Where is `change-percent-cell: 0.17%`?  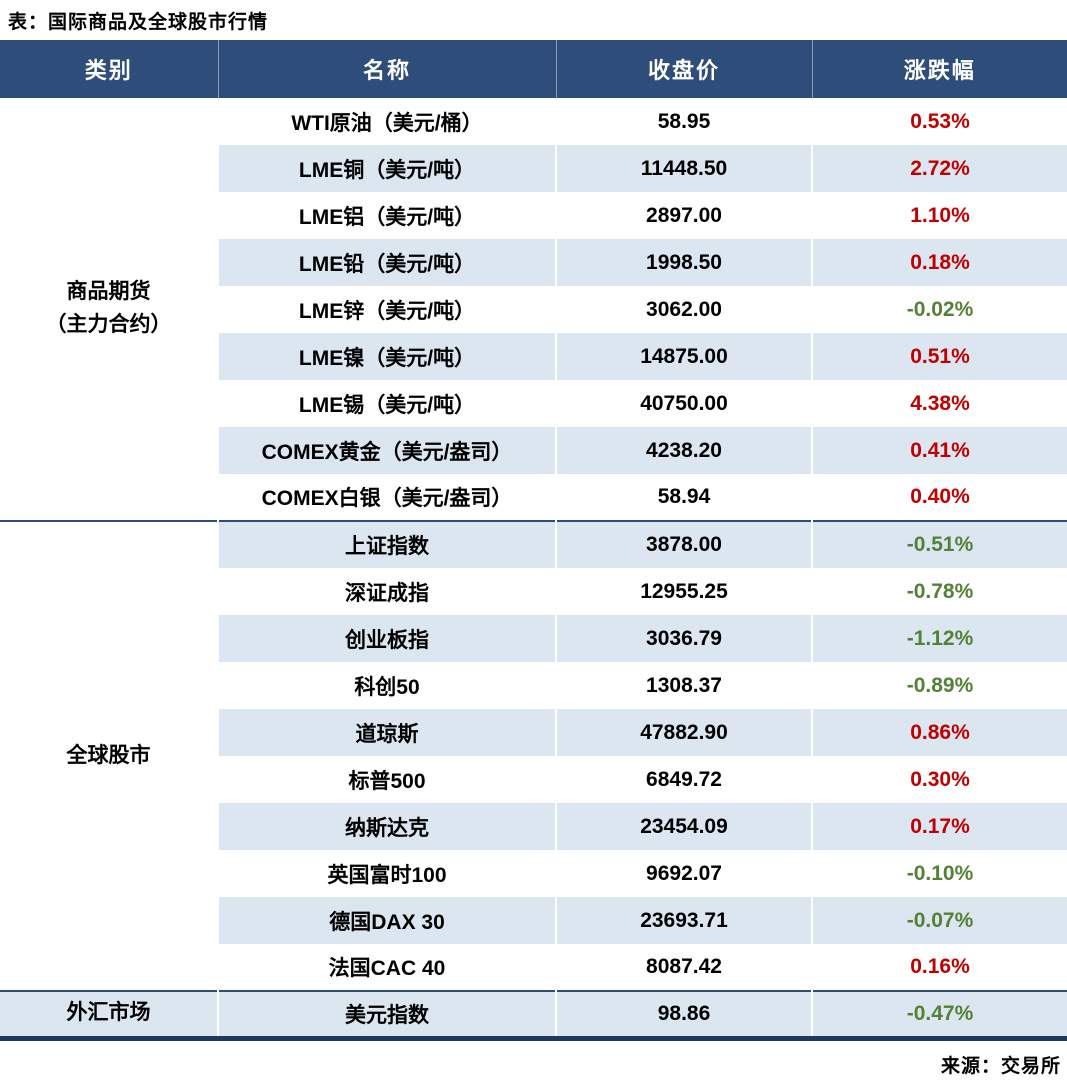
change-percent-cell: 0.17% is located at coordinates (939, 826).